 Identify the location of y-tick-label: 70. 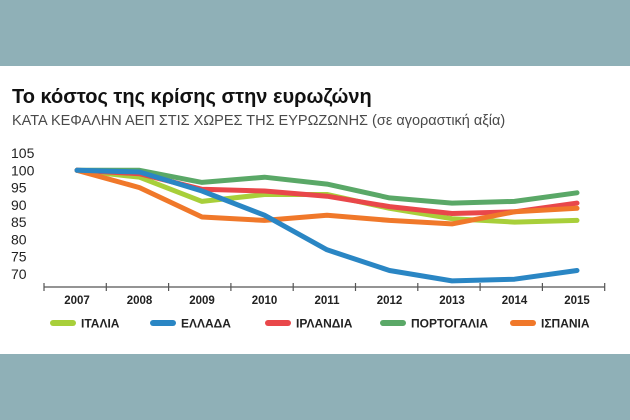
(19, 274).